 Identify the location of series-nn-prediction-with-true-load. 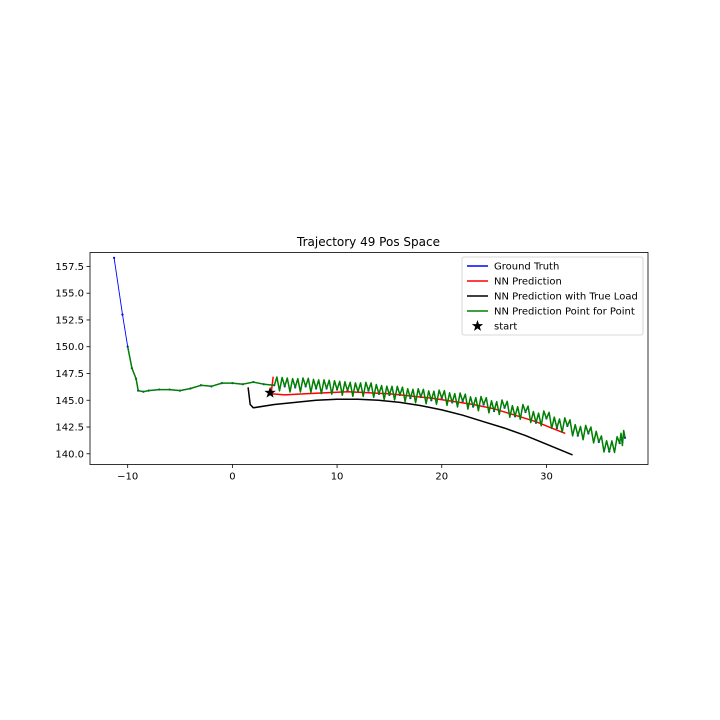
(410, 421).